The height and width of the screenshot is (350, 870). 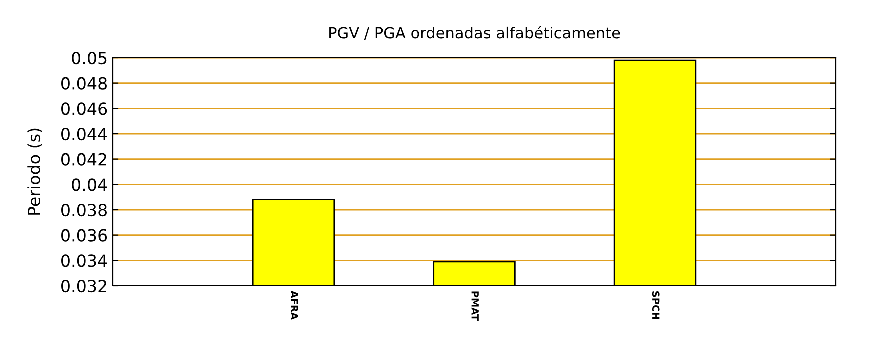 I want to click on y-tick-label: 0.05, so click(x=89, y=58).